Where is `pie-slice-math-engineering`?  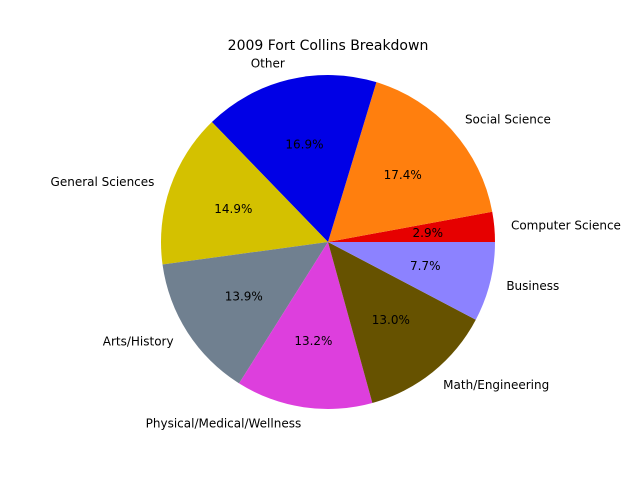 pie-slice-math-engineering is located at coordinates (402, 322).